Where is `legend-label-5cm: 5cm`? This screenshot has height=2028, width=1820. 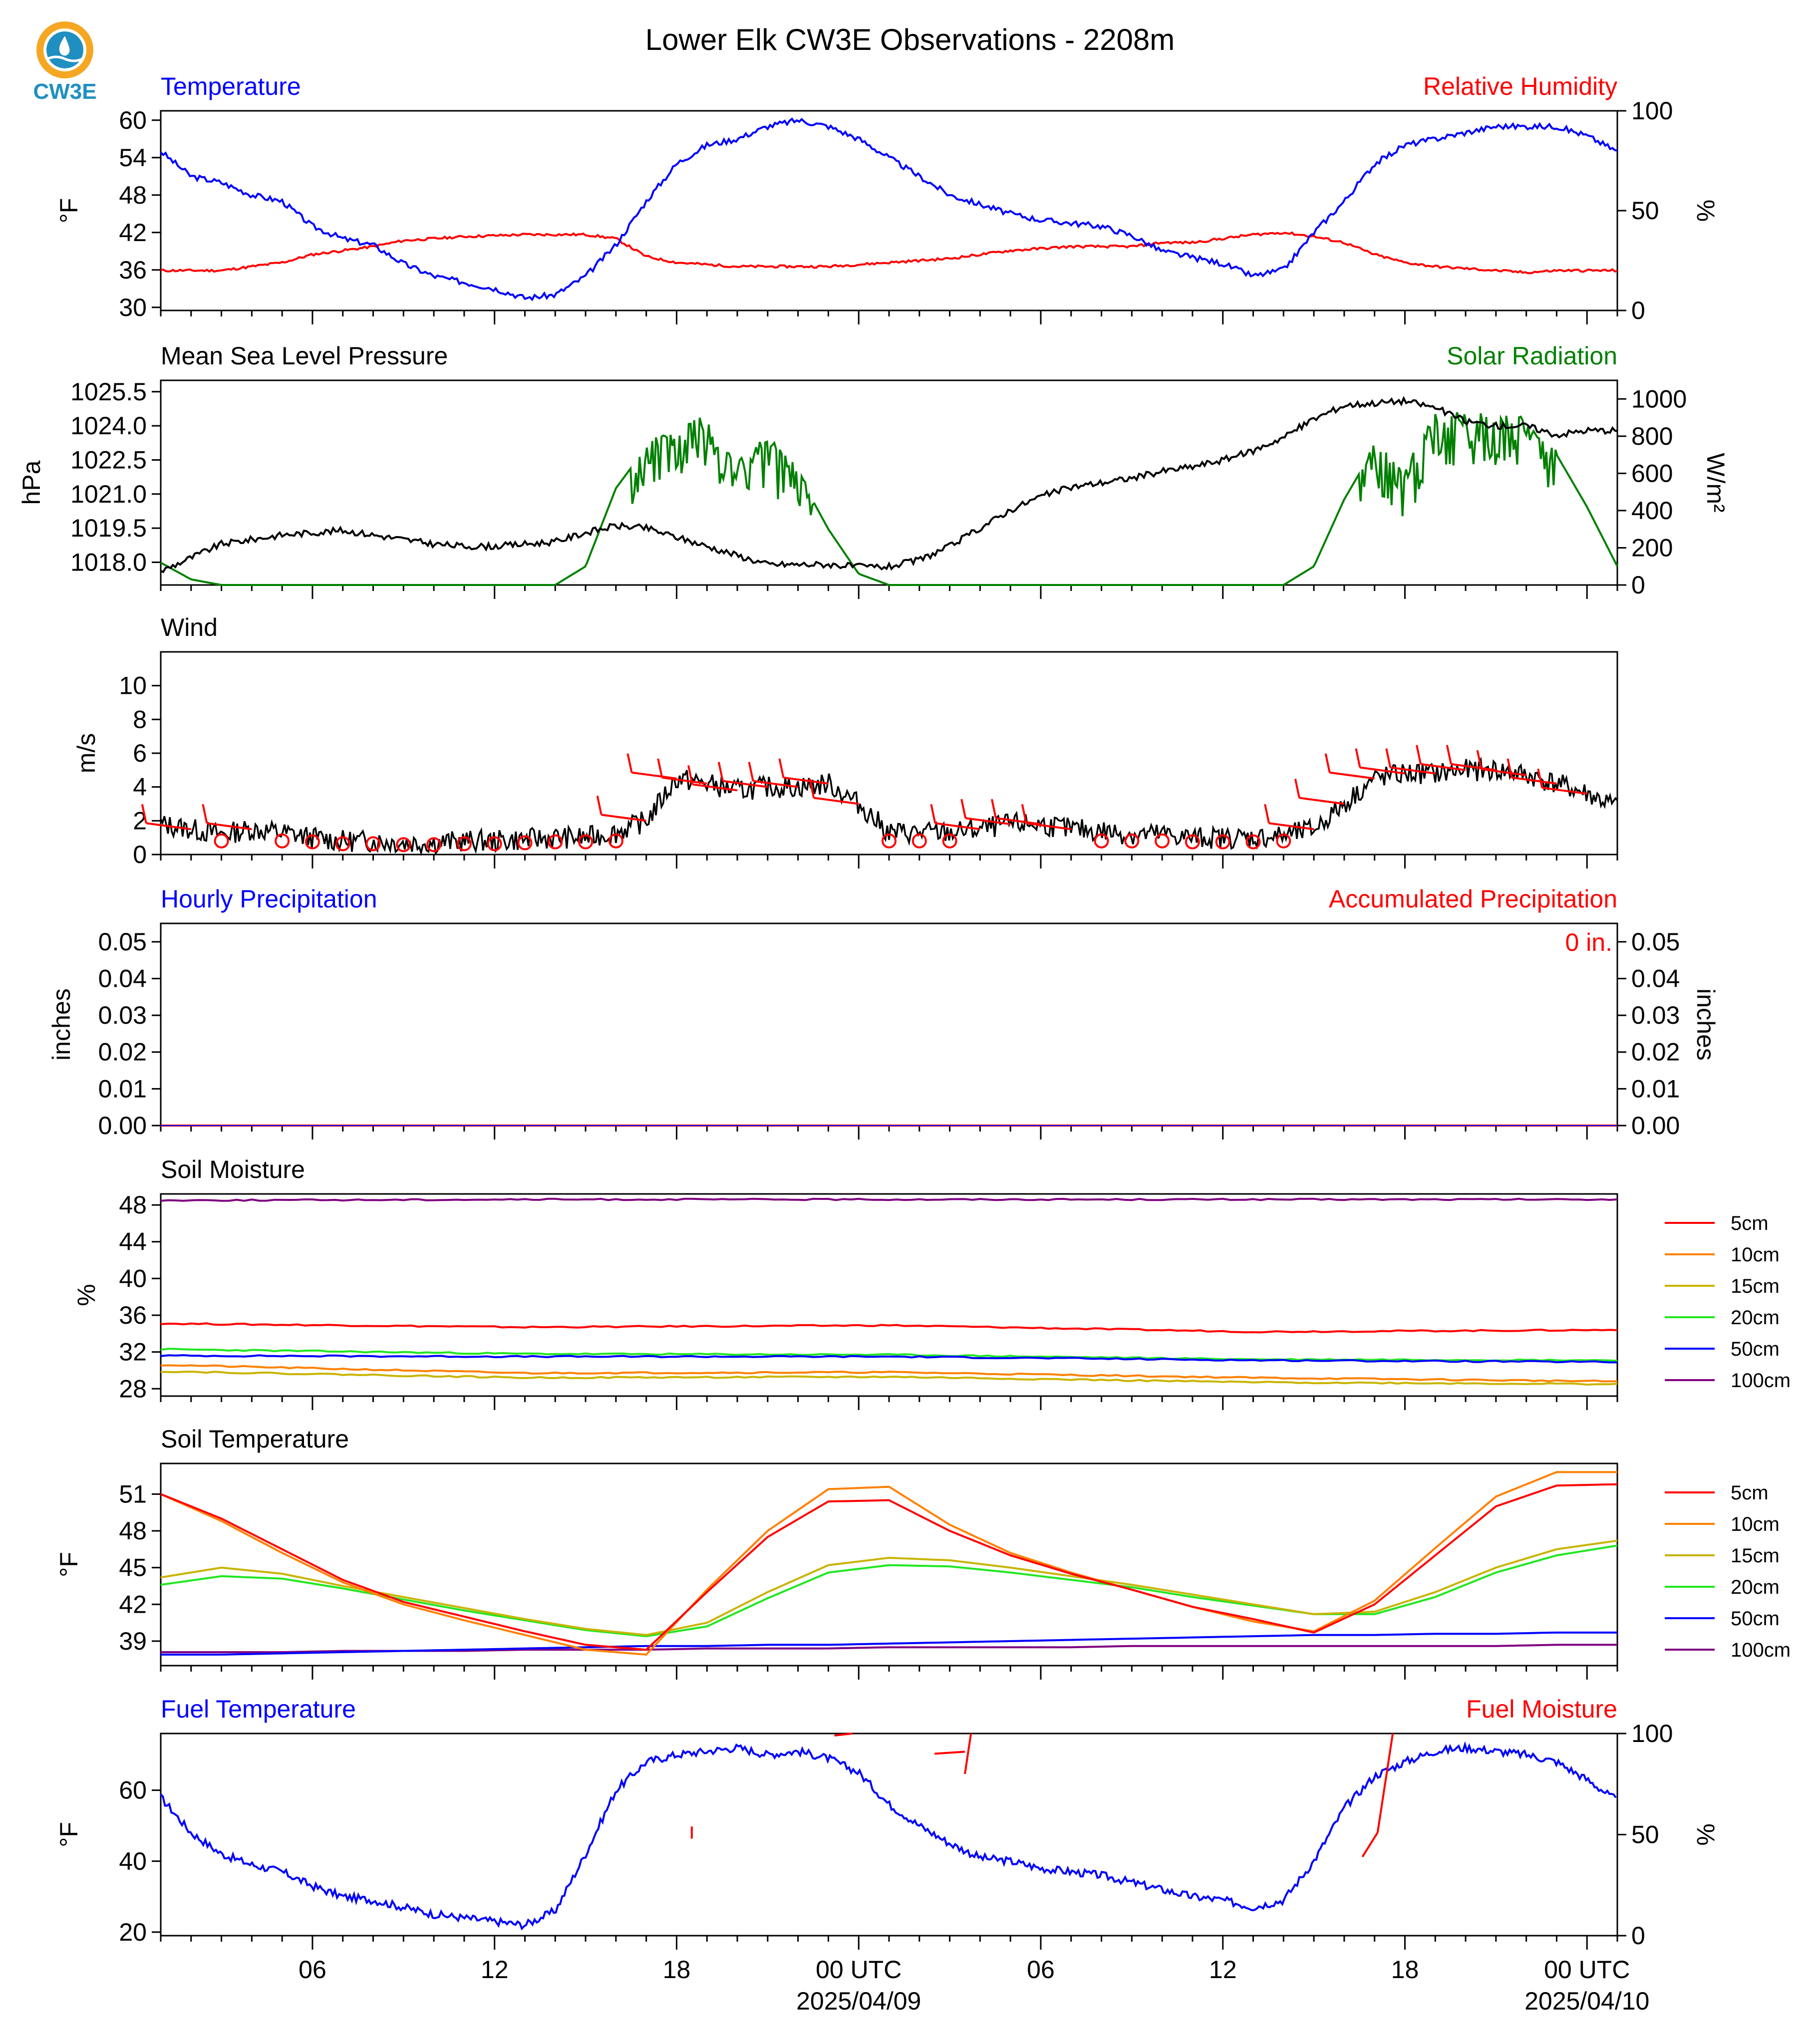
legend-label-5cm: 5cm is located at coordinates (1750, 1493).